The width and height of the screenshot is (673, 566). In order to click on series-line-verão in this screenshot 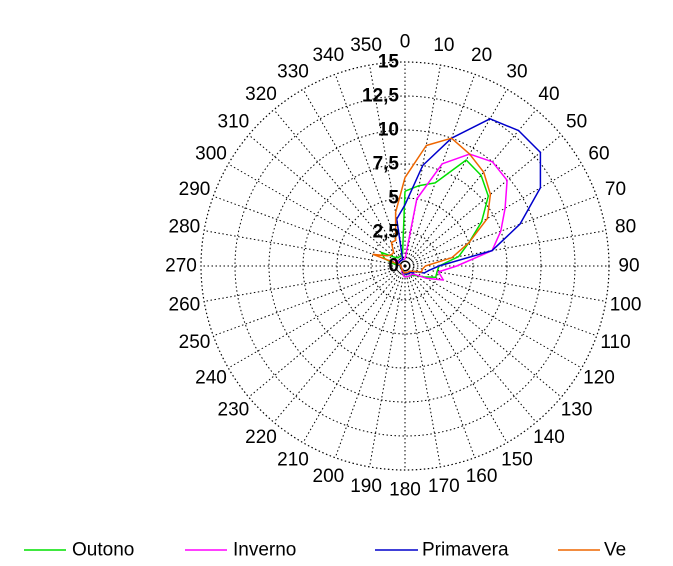, I will do `click(432, 205)`.